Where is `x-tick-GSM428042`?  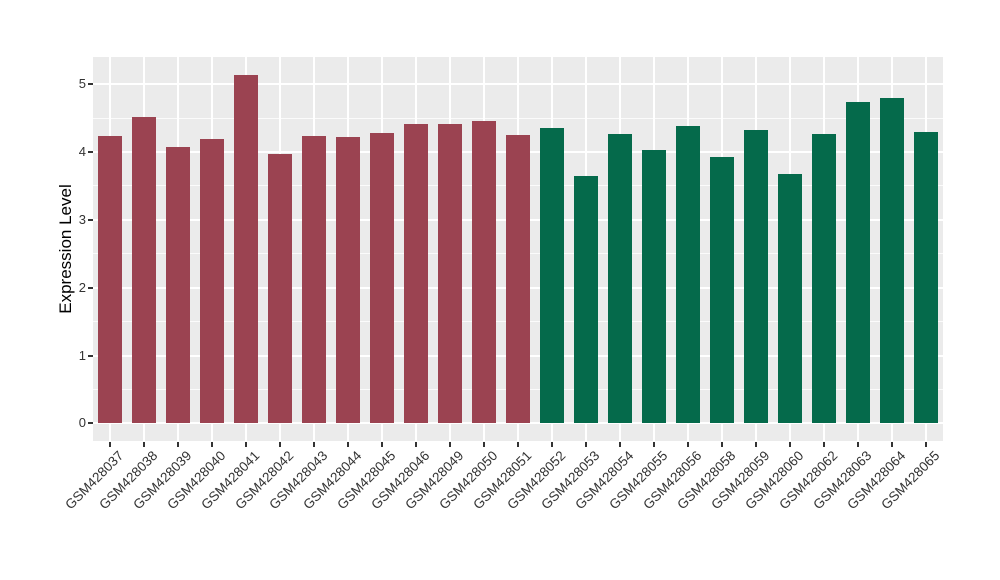
x-tick-GSM428042 is located at coordinates (280, 444).